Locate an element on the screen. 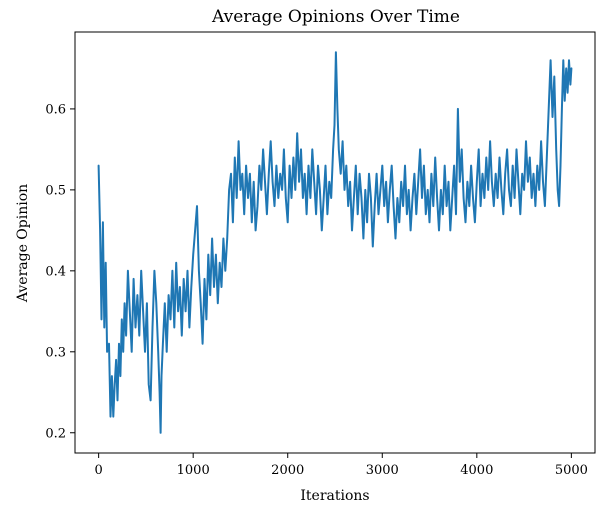 This screenshot has width=601, height=508. chart-title: Average Opinions Over Time is located at coordinates (335, 17).